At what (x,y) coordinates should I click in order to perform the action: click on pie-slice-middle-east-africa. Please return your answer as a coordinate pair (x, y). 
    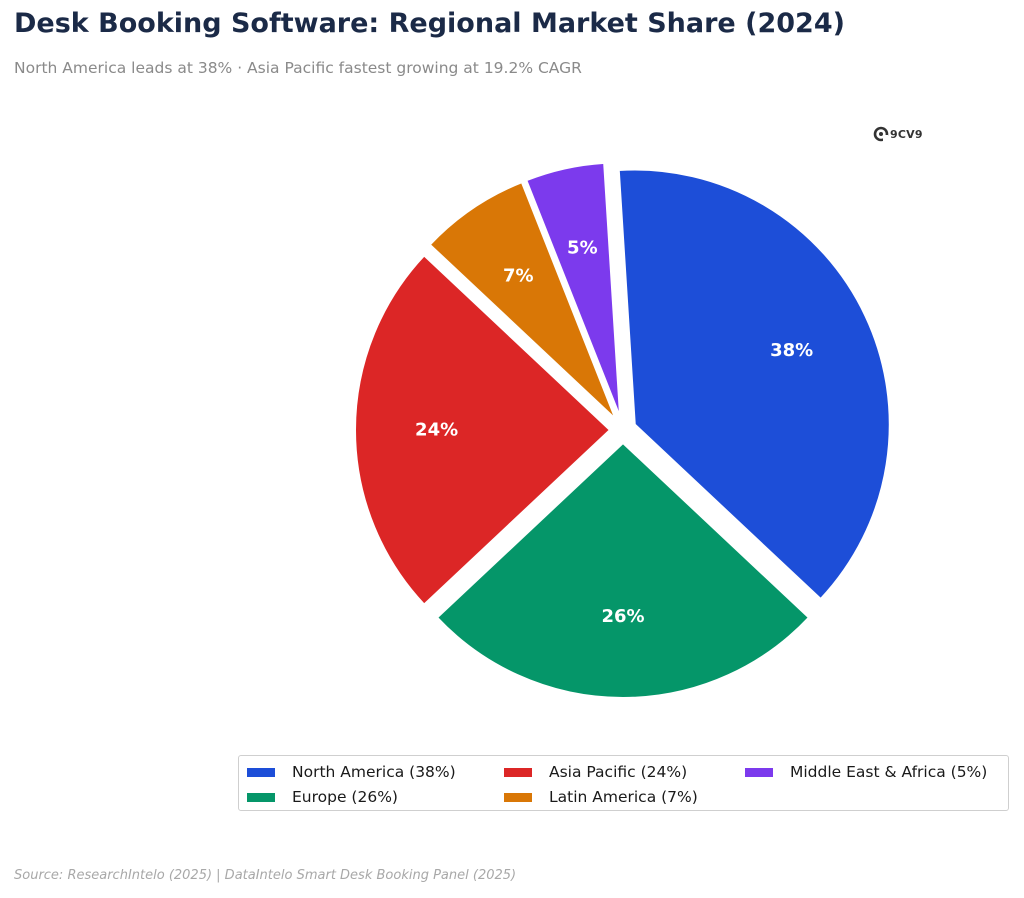
    Looking at the image, I should click on (573, 289).